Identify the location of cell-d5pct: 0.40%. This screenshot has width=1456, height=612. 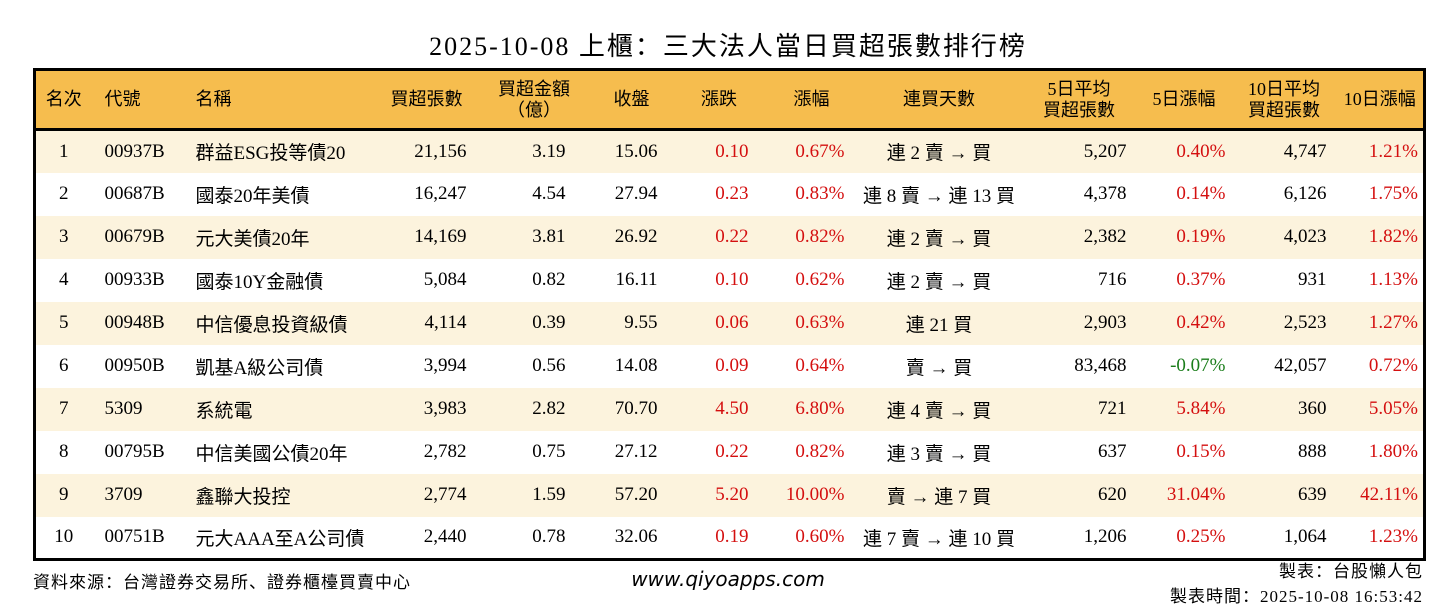
(1201, 151).